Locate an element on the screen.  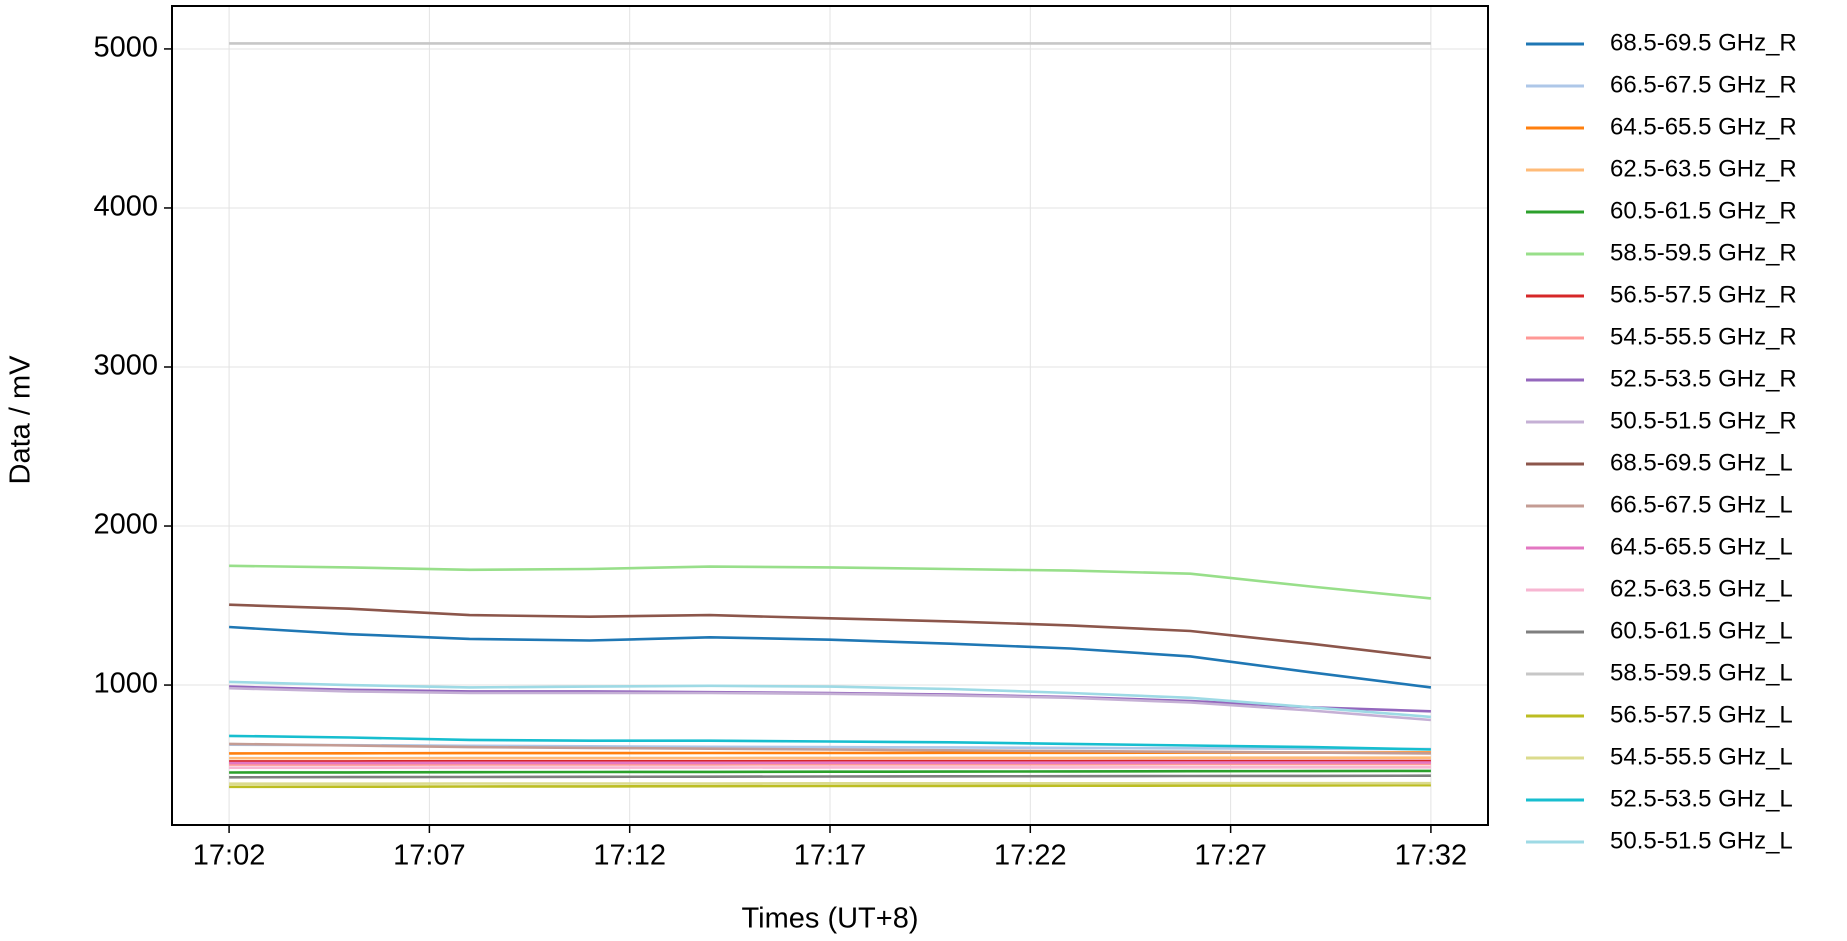
y-tick-label: 4000 is located at coordinates (125, 207).